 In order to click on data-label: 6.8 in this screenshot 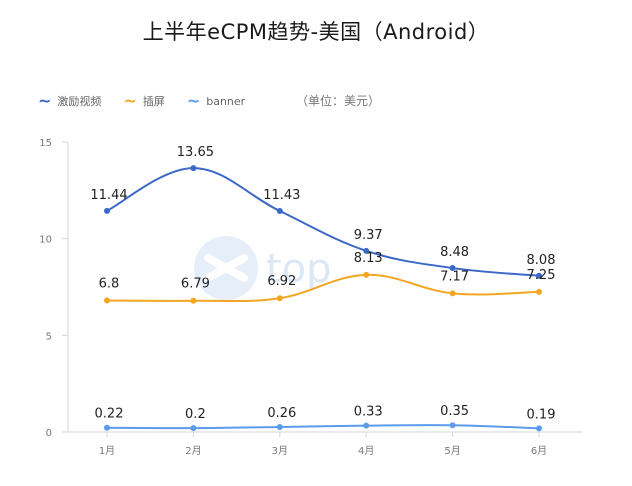, I will do `click(109, 284)`.